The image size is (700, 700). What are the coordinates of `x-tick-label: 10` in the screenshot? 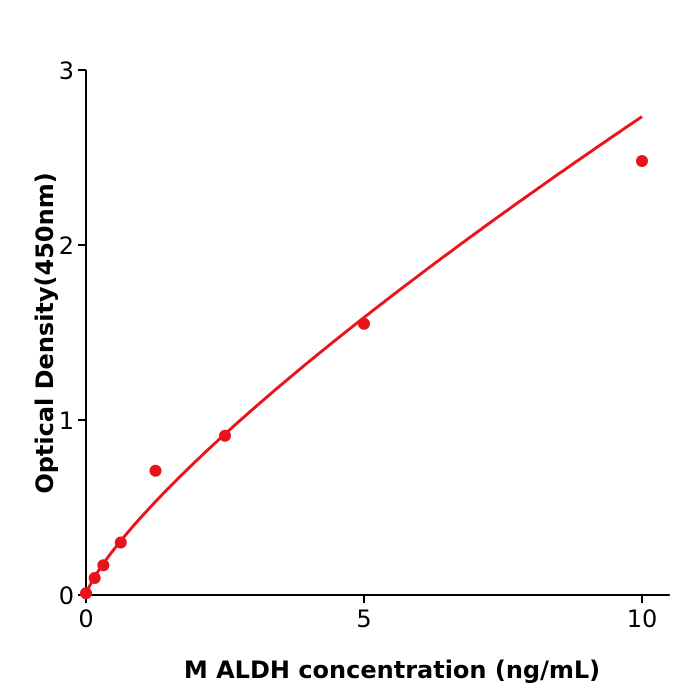 It's located at (642, 619).